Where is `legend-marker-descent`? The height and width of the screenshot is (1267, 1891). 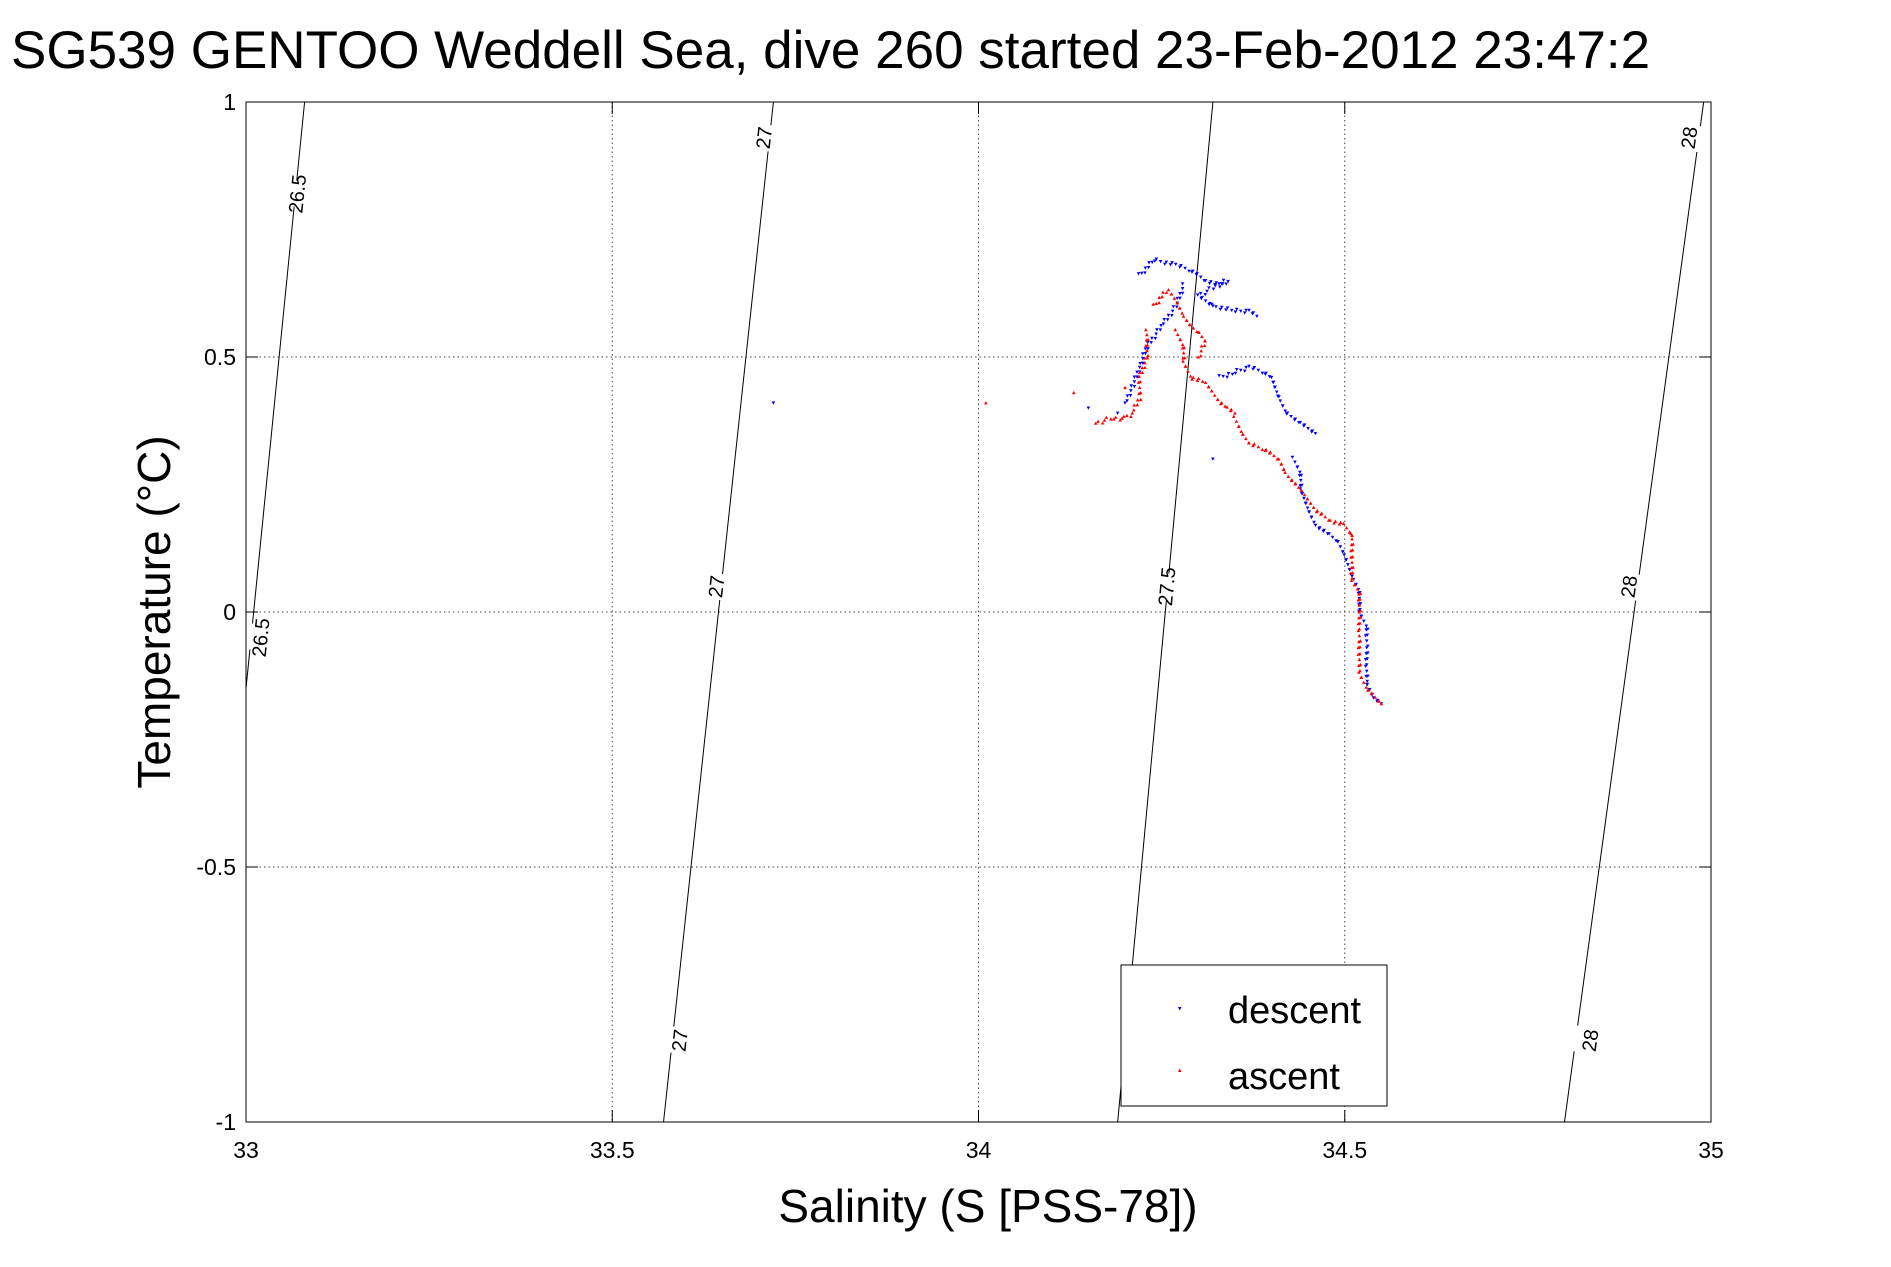 legend-marker-descent is located at coordinates (1180, 1009).